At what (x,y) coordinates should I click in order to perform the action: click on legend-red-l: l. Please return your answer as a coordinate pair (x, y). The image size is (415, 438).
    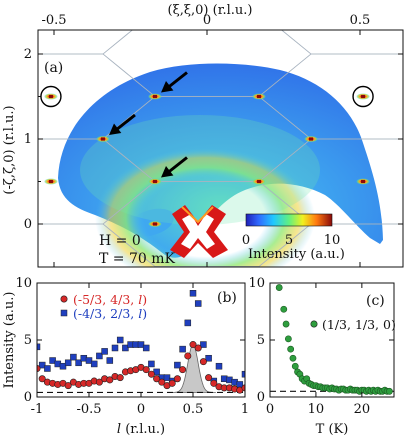
    Looking at the image, I should click on (140, 299).